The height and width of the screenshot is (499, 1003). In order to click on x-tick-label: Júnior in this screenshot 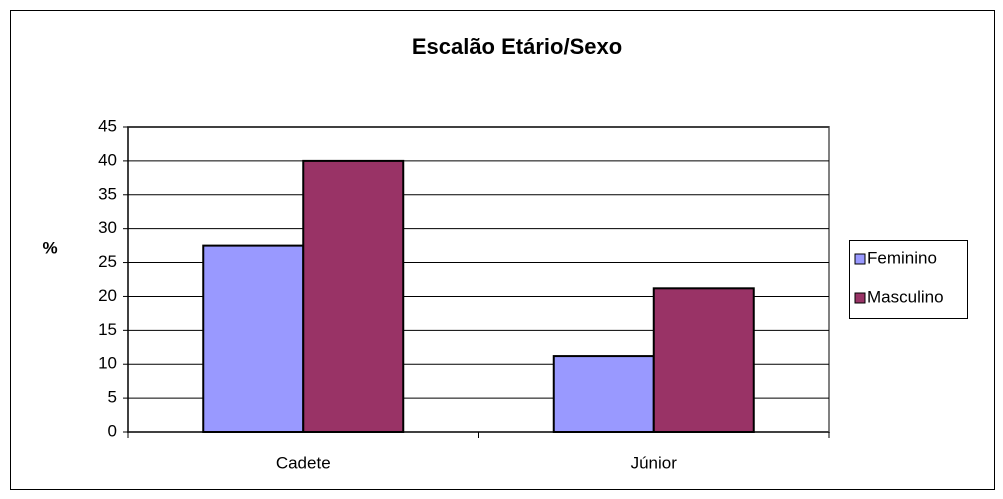, I will do `click(654, 462)`.